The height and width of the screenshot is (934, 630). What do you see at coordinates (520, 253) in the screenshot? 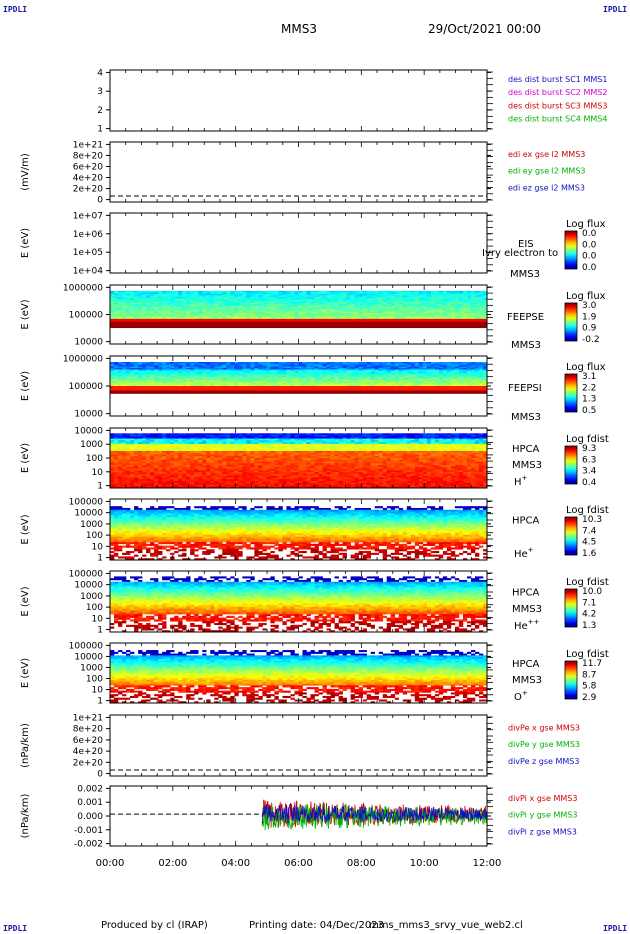
I see `overlay-label: Ivry electron to` at bounding box center [520, 253].